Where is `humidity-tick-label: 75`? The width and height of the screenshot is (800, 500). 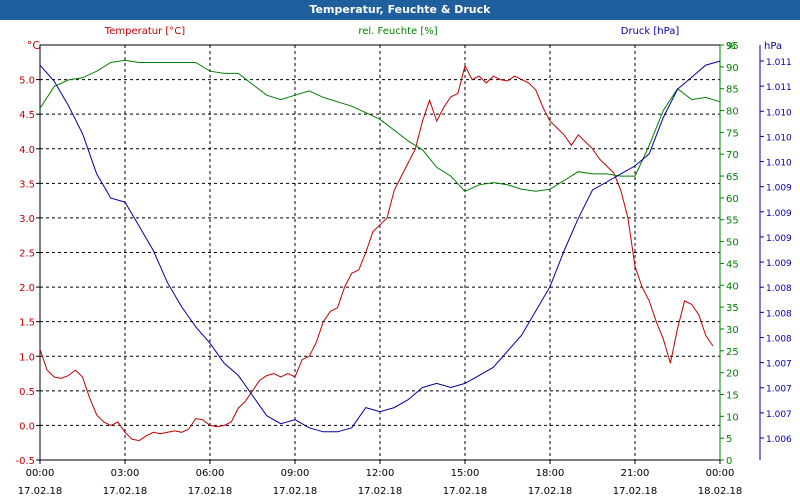 humidity-tick-label: 75 is located at coordinates (732, 133).